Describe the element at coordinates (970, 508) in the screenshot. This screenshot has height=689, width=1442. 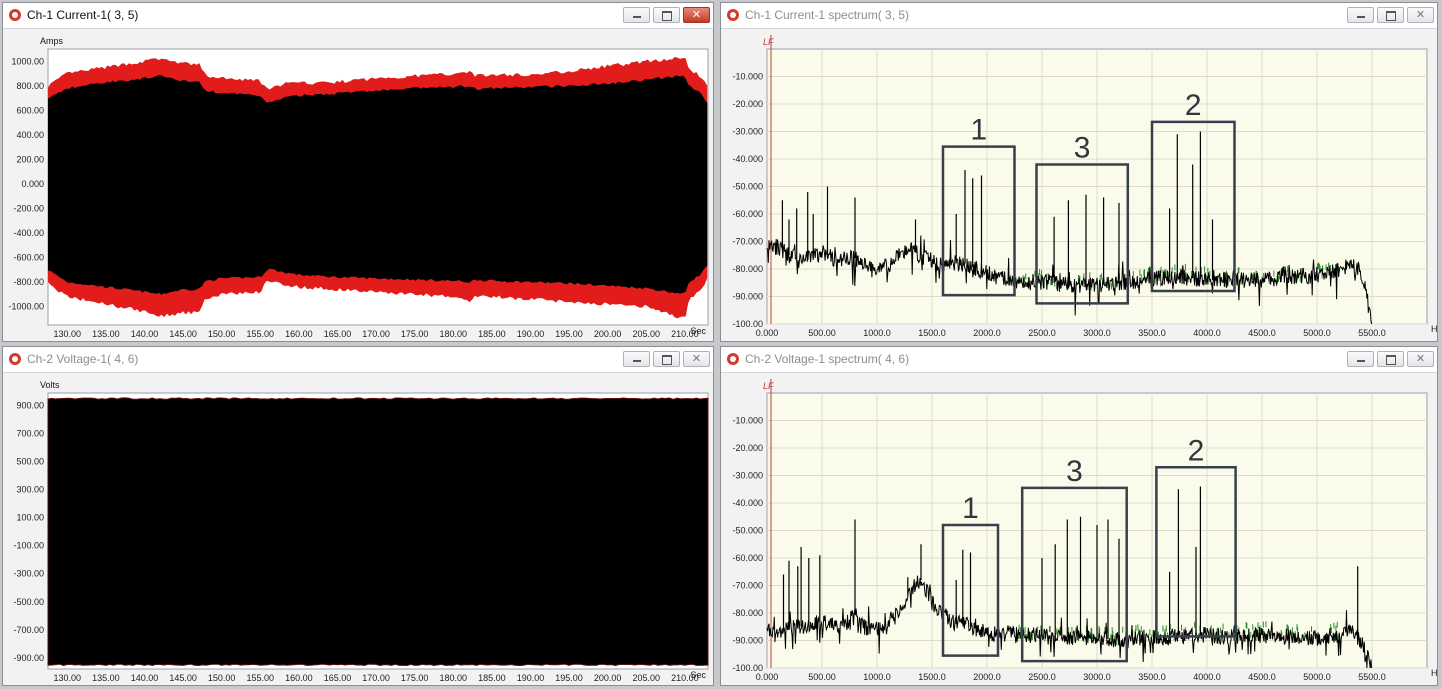
I see `annotation-box-label: 1` at that location.